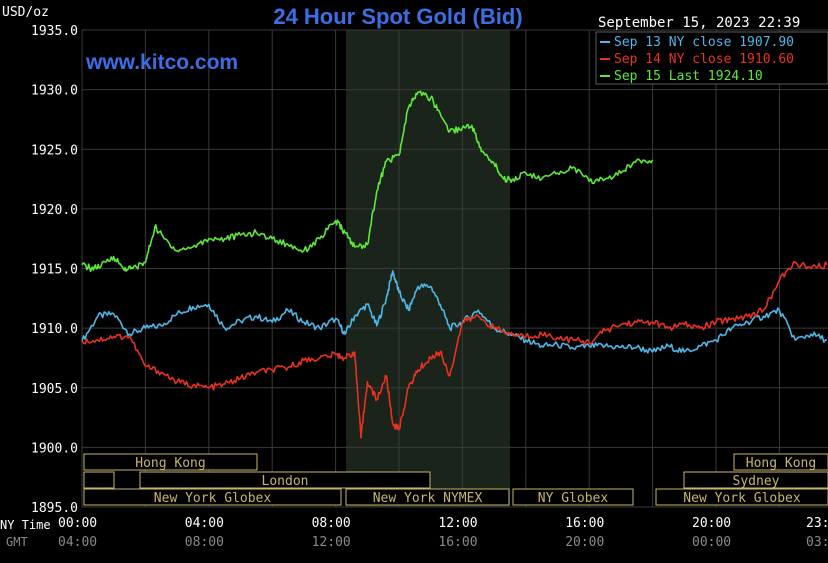 The height and width of the screenshot is (563, 828). Describe the element at coordinates (77, 542) in the screenshot. I see `x-tick-gmt-label: 04:00` at that location.